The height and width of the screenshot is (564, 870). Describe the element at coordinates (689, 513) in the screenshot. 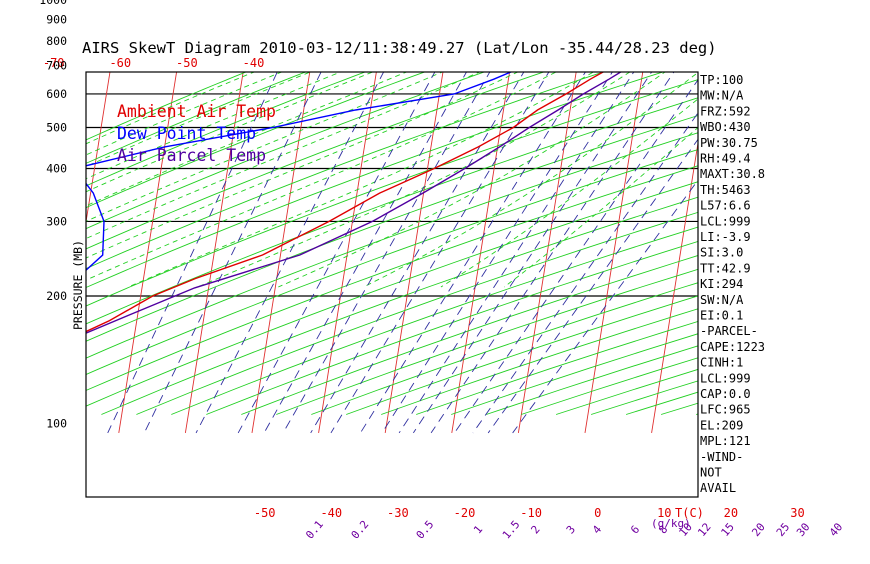

I see `tc-unit-label: T(C)` at that location.